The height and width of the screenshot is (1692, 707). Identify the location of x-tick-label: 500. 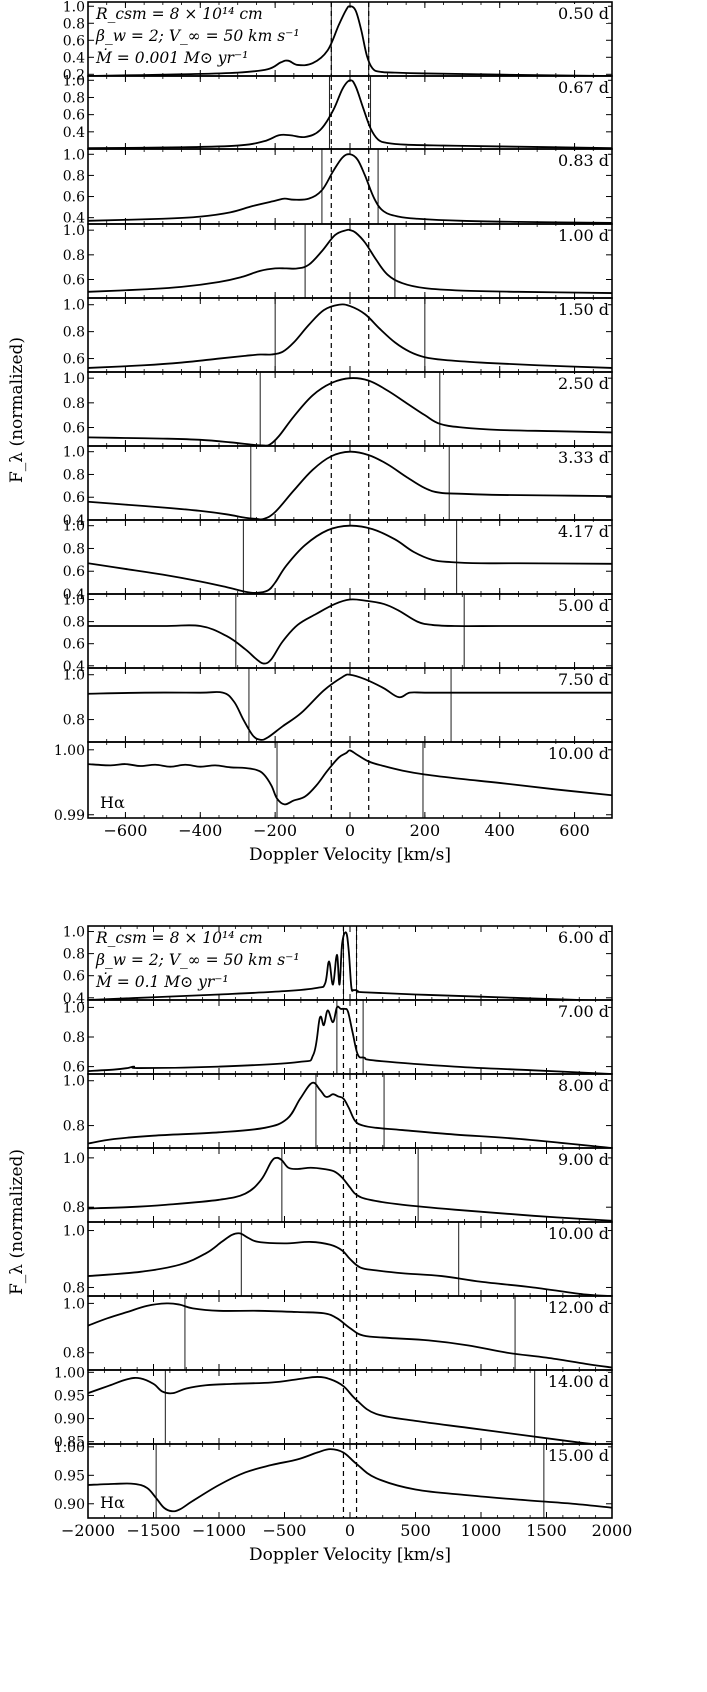
(415, 1530).